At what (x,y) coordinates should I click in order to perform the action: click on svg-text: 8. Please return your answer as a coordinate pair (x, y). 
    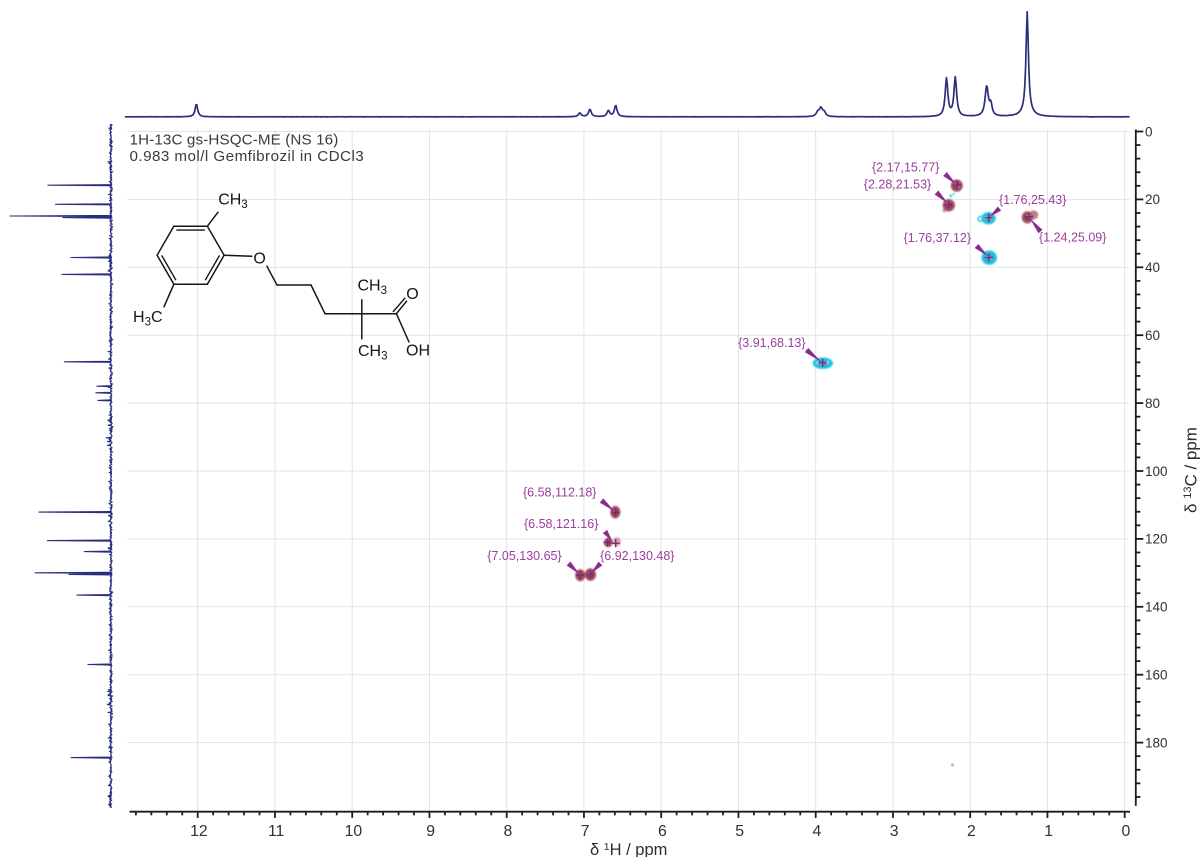
    Looking at the image, I should click on (508, 831).